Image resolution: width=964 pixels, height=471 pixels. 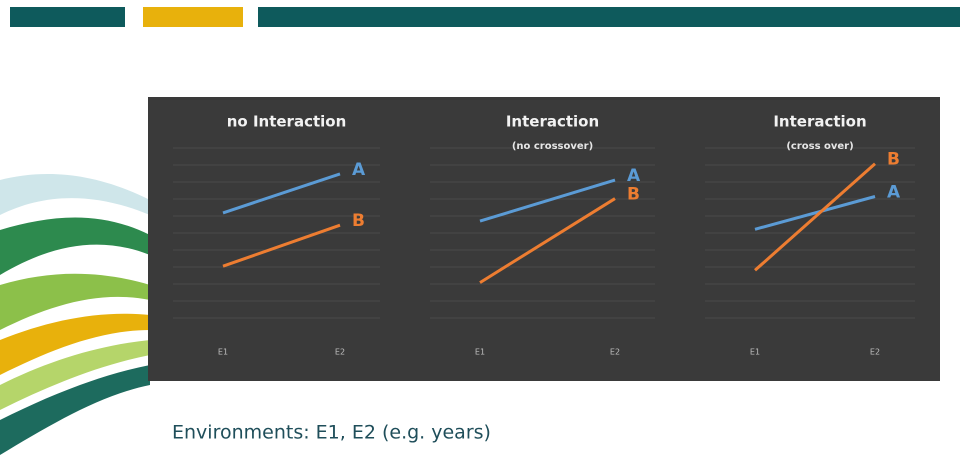 What do you see at coordinates (75, 314) in the screenshot?
I see `decoration` at bounding box center [75, 314].